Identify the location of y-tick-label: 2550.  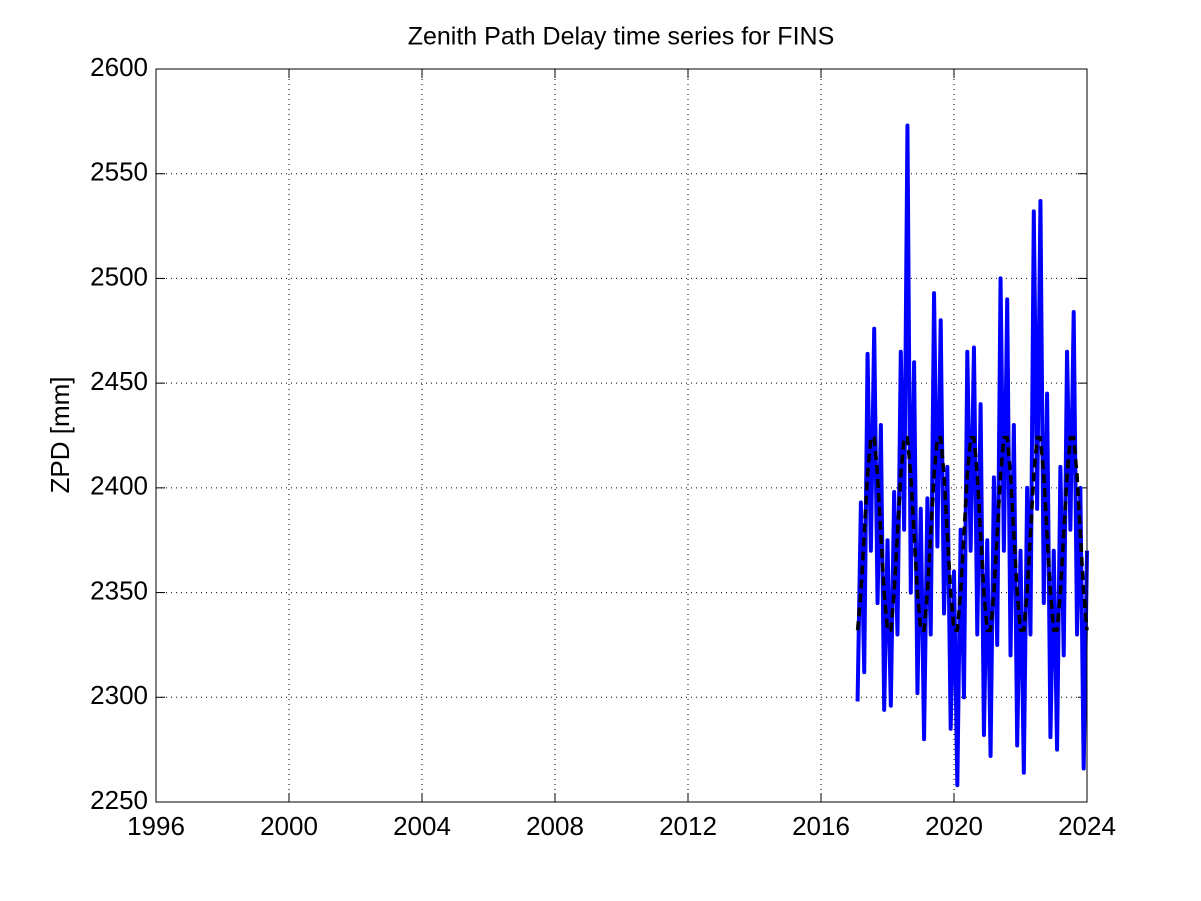
(119, 172).